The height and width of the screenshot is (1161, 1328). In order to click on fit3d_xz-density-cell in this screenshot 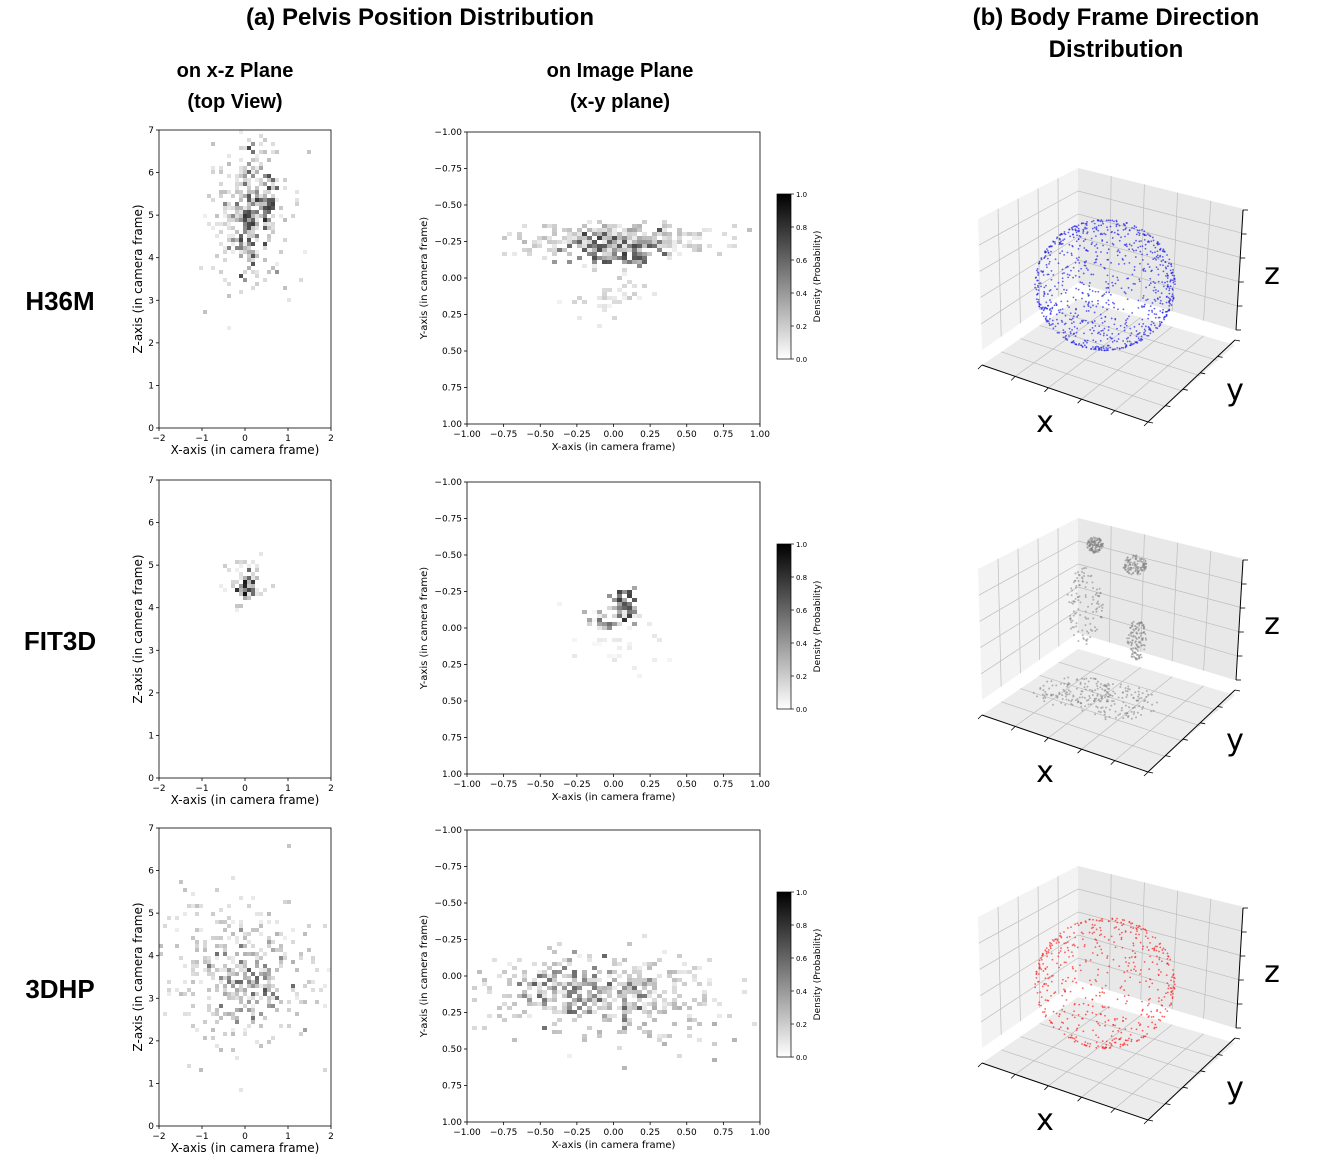, I will do `click(257, 570)`.